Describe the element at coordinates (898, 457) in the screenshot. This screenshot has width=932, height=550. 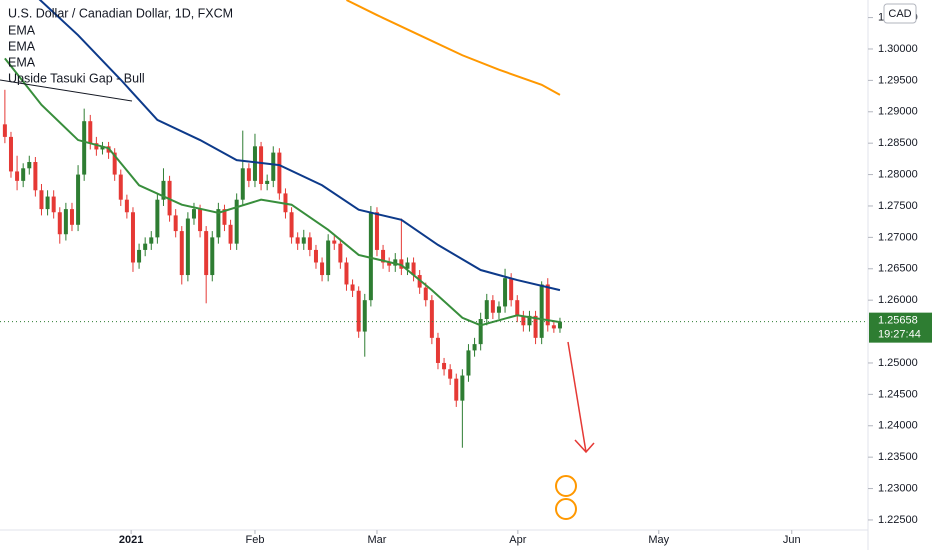
I see `y-tick-label: 1.23500` at that location.